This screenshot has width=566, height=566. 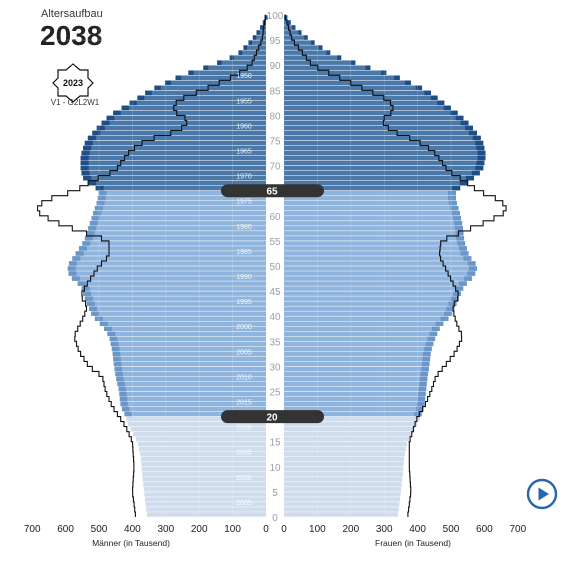 I want to click on age-tick-label: 35, so click(x=275, y=342).